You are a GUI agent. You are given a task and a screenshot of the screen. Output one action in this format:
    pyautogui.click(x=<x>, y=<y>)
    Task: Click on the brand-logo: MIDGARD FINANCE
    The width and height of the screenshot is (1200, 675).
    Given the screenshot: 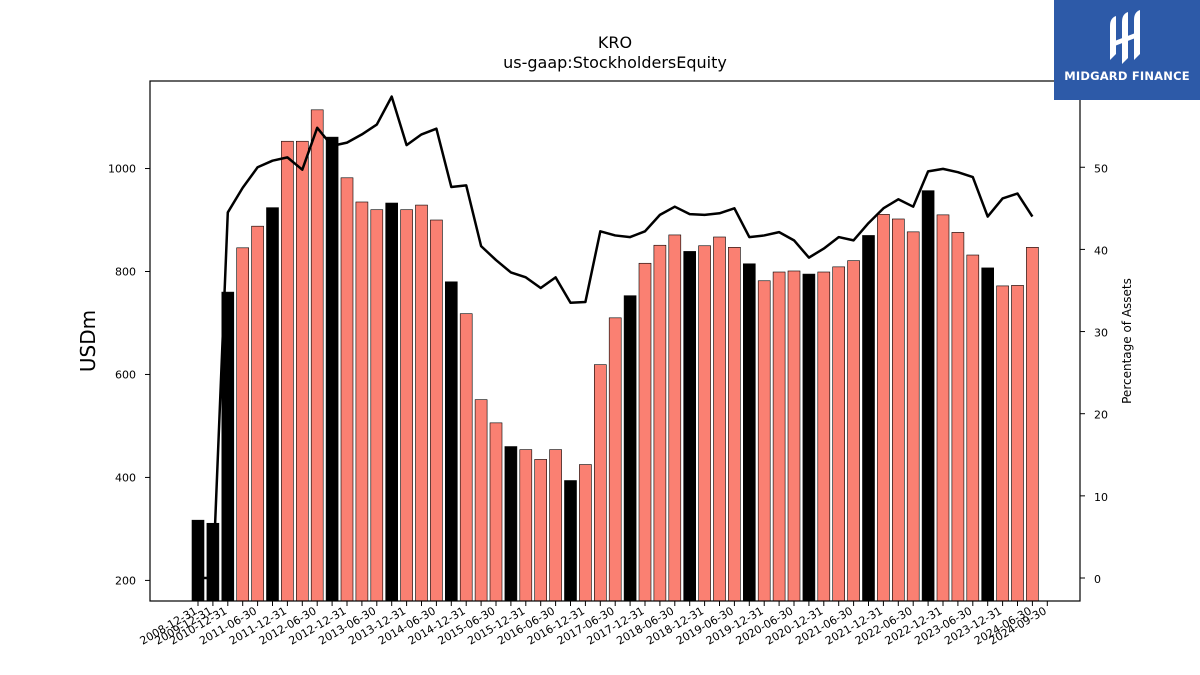 What is the action you would take?
    pyautogui.click(x=1127, y=50)
    